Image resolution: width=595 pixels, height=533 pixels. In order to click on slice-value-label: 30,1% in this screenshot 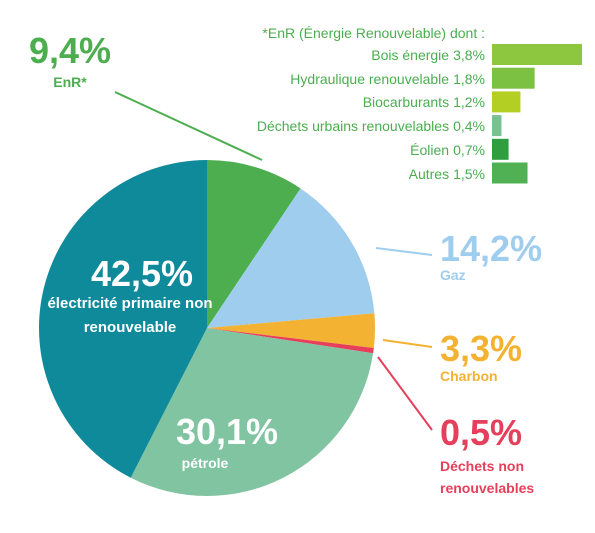, I will do `click(227, 431)`.